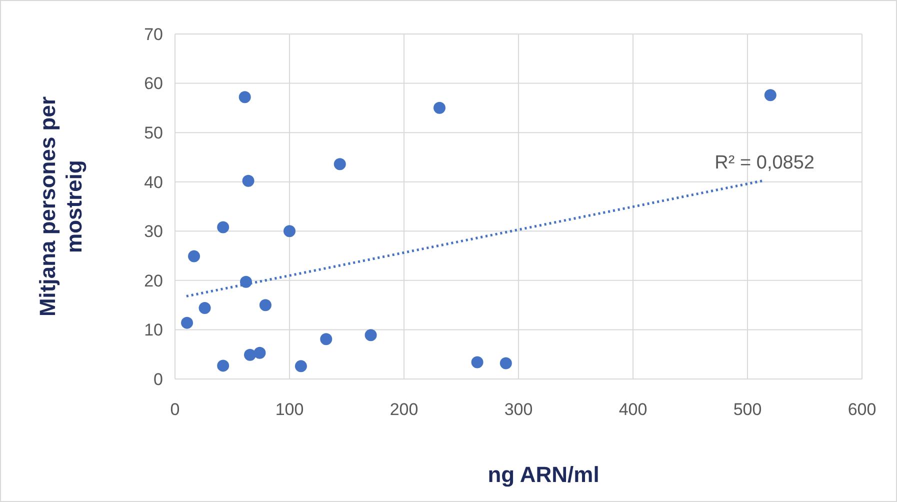  I want to click on x-tick-label: 100, so click(289, 409).